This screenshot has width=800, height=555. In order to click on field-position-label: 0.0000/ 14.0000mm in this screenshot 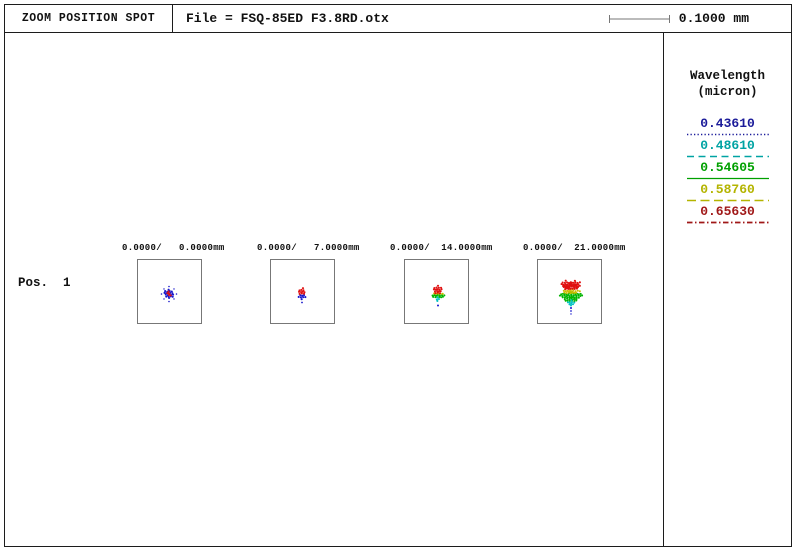, I will do `click(441, 248)`.